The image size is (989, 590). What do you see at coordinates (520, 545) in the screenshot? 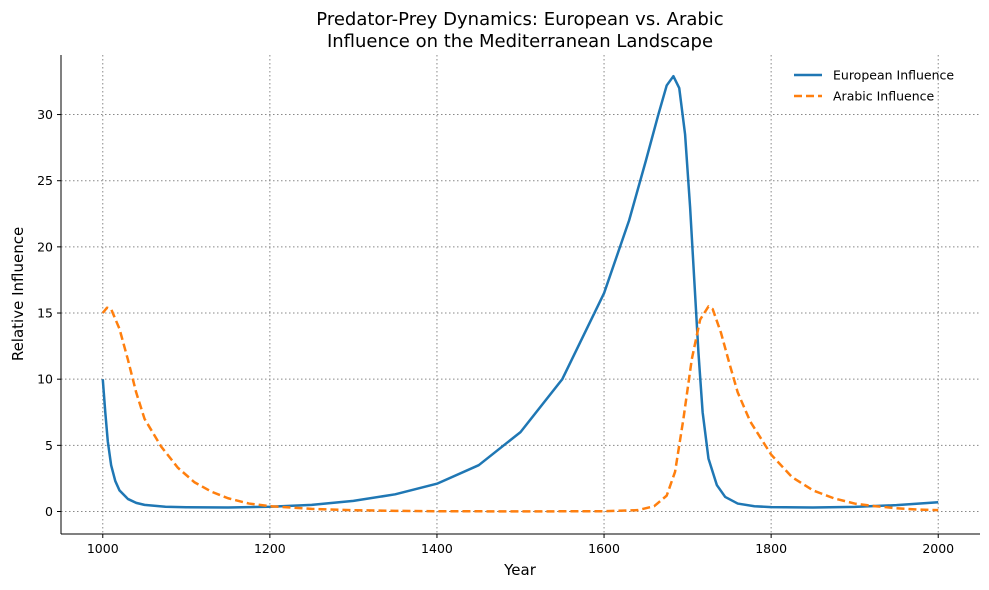
I see `x-axis-ticks: 1000 1200 1400 1600 1800 2000` at bounding box center [520, 545].